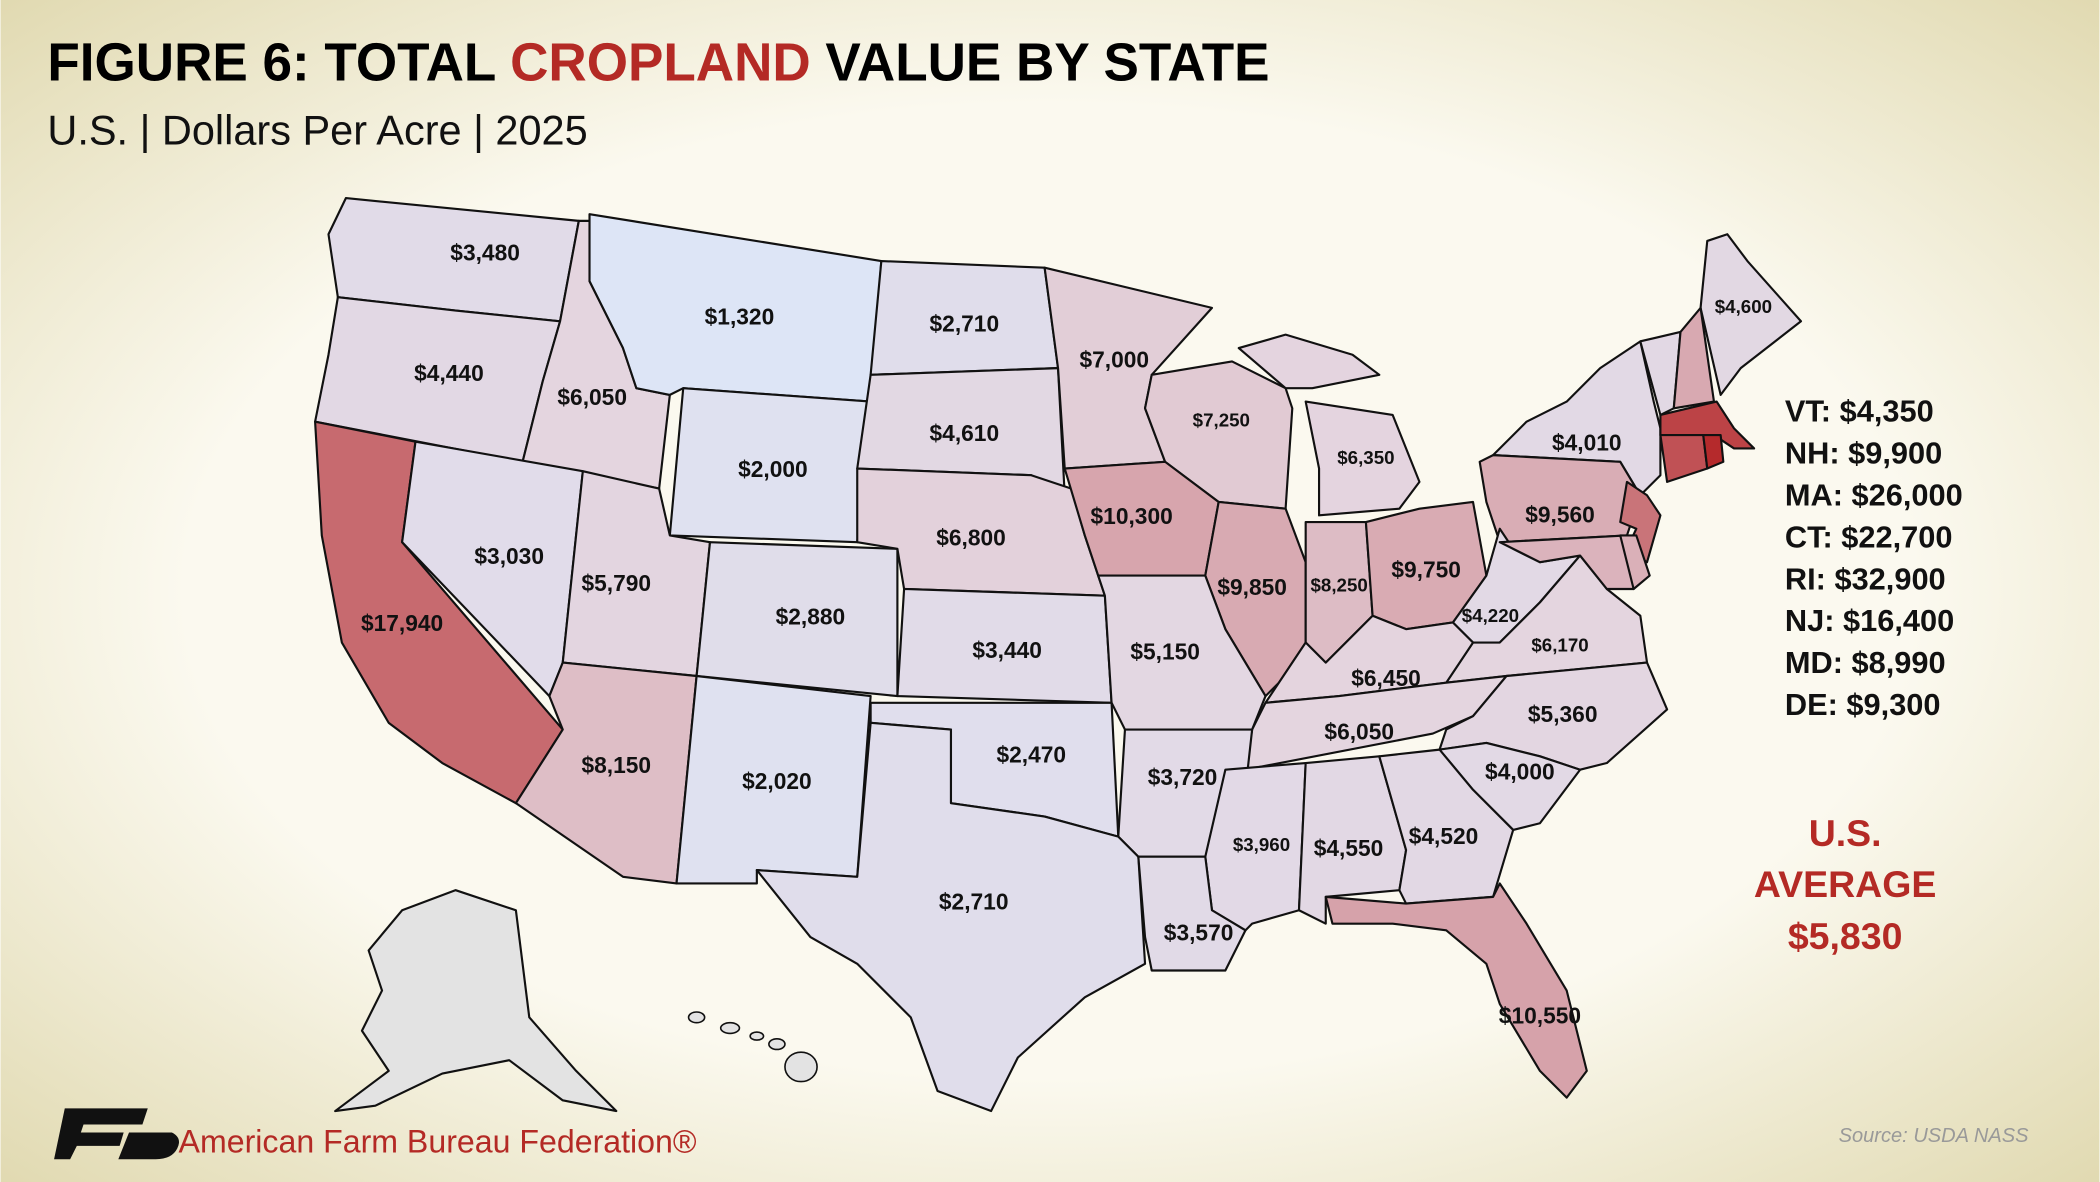  What do you see at coordinates (1865, 662) in the screenshot?
I see `inset-label: MD: $8,990` at bounding box center [1865, 662].